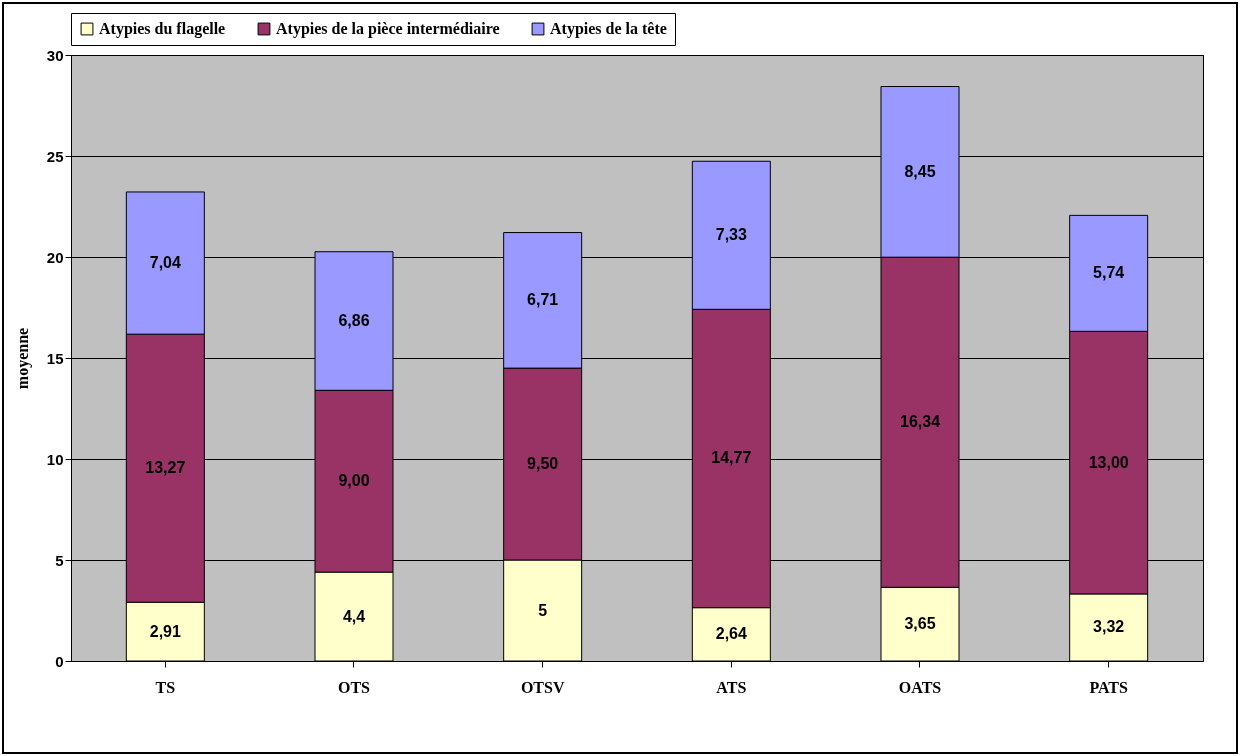 This screenshot has height=756, width=1240. Describe the element at coordinates (162, 29) in the screenshot. I see `legend-label: Atypies du flagelle` at that location.